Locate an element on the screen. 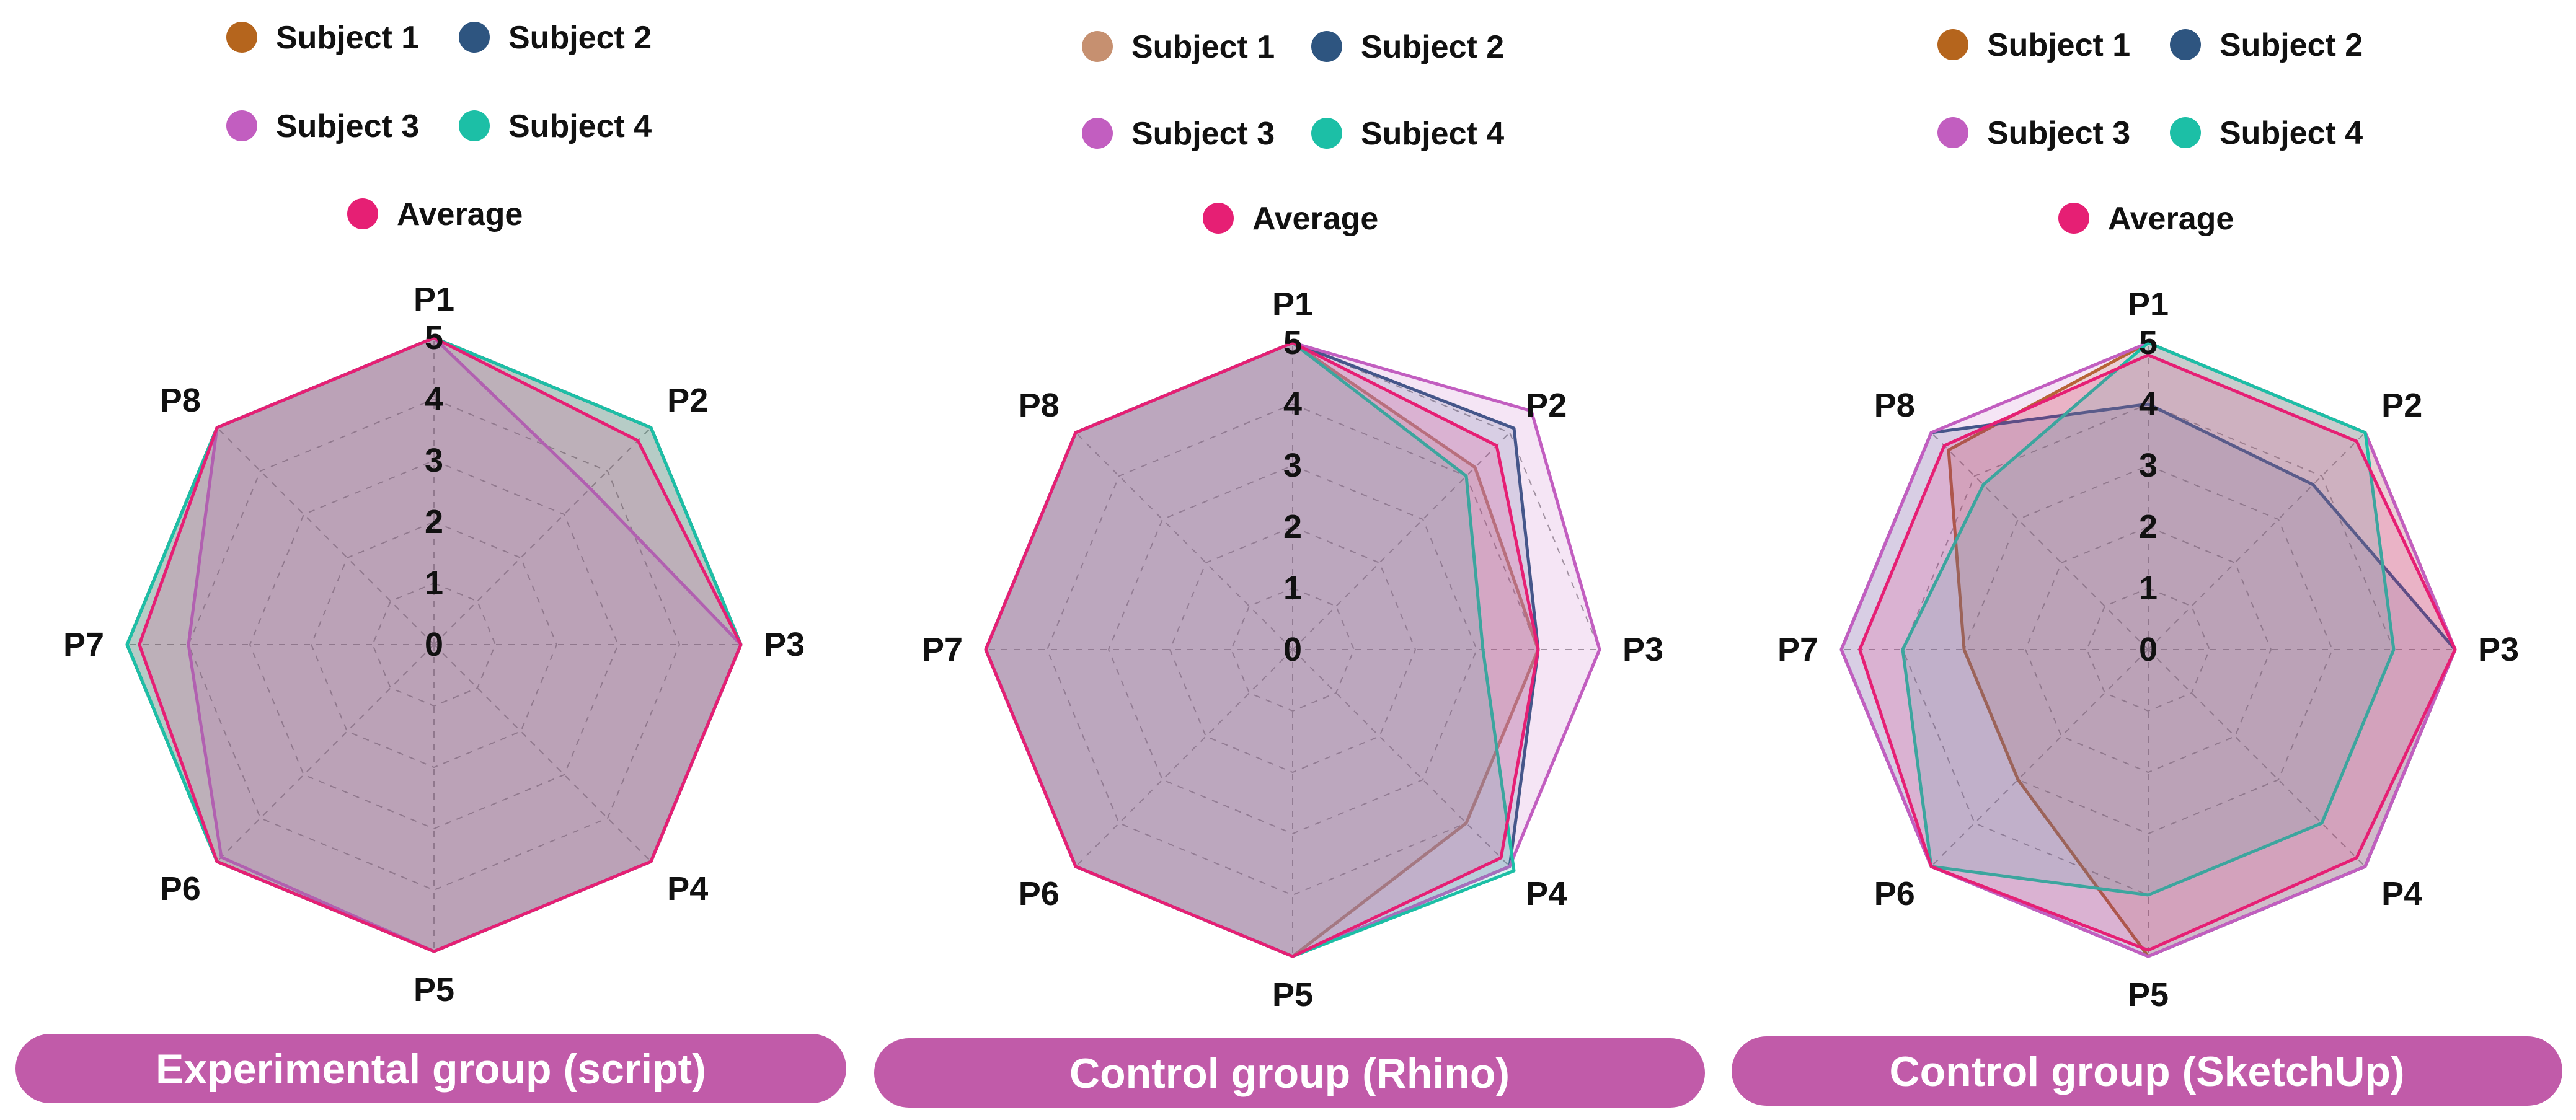  axis-label-p5: P5 is located at coordinates (434, 990).